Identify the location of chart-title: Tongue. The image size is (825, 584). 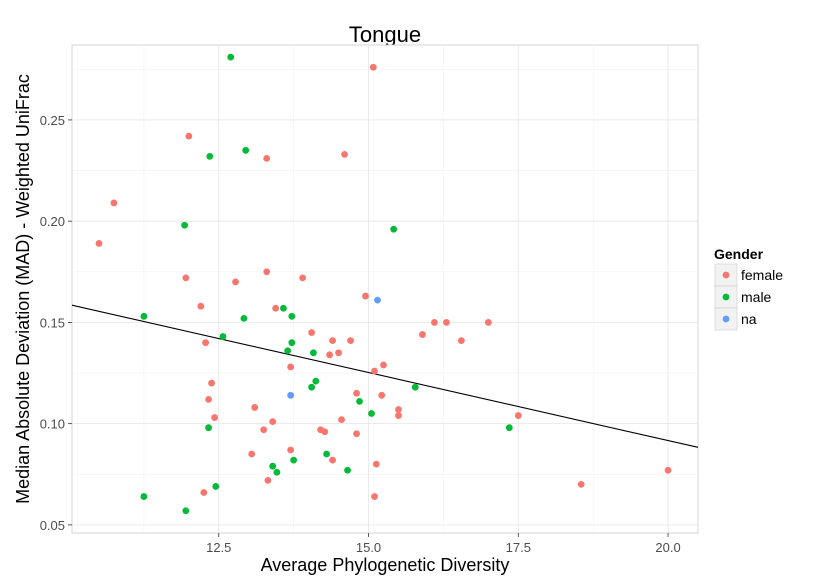
(385, 34).